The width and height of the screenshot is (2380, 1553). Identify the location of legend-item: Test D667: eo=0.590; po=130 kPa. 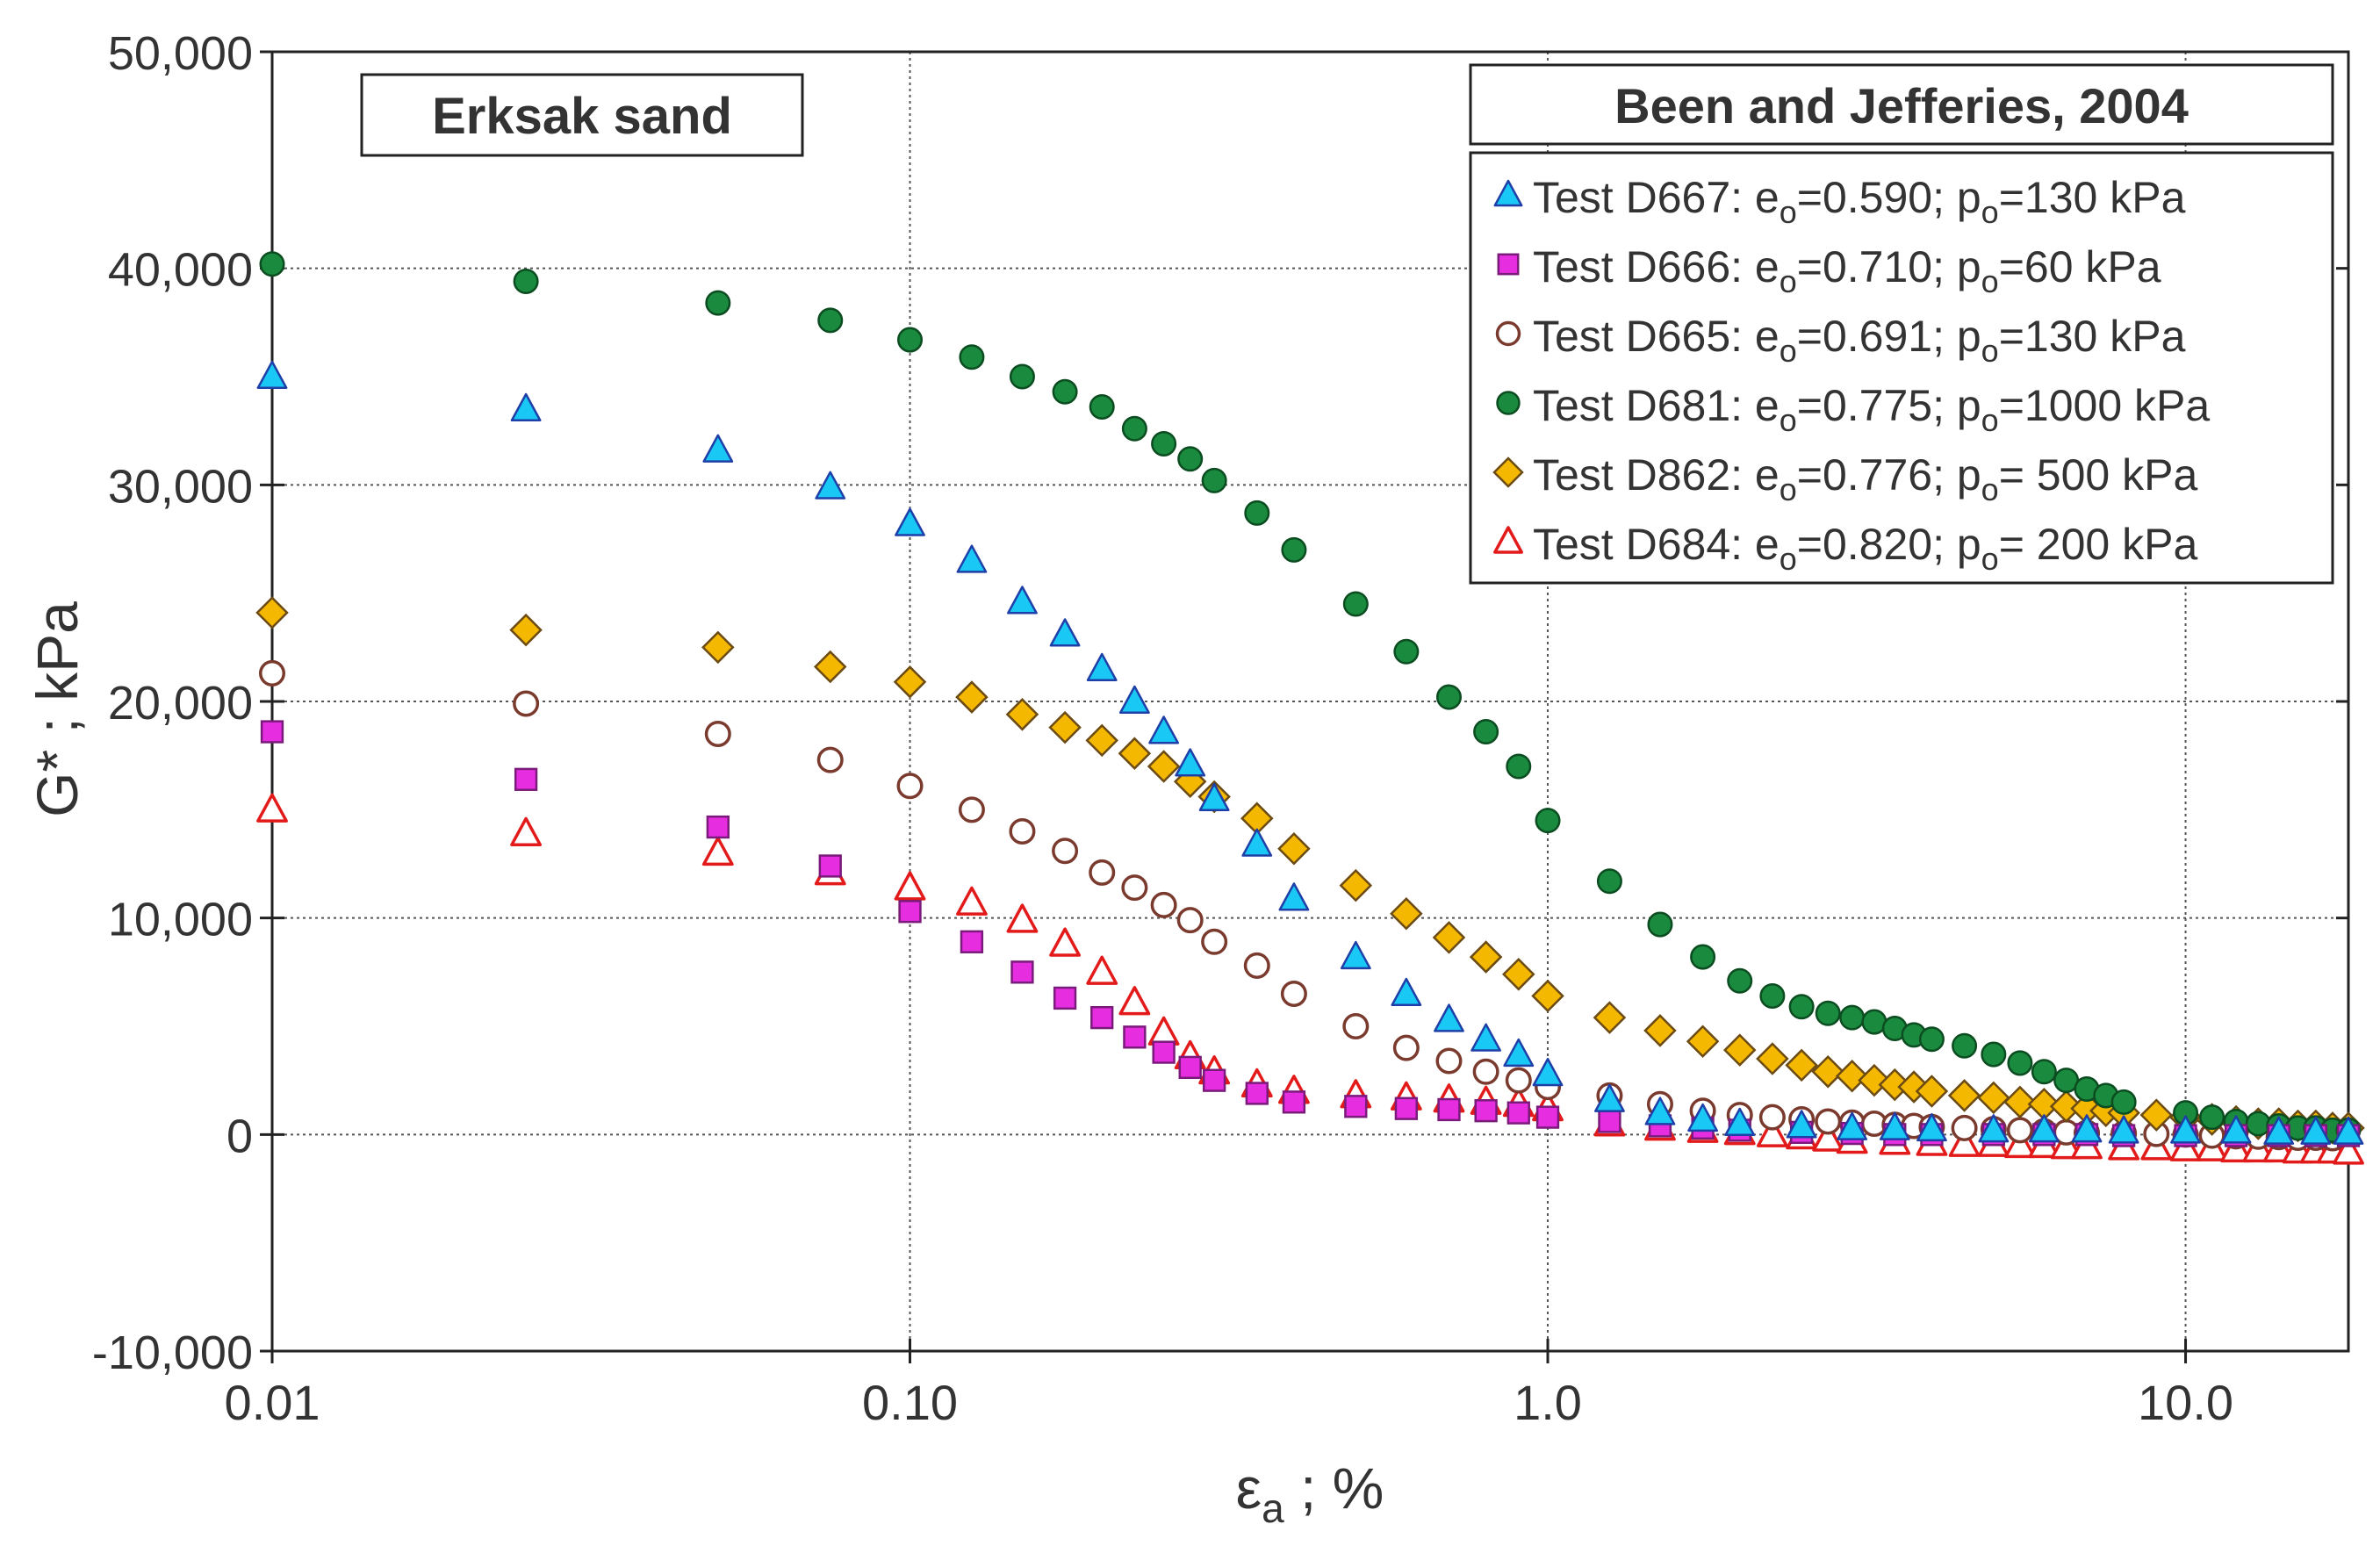
(1839, 201).